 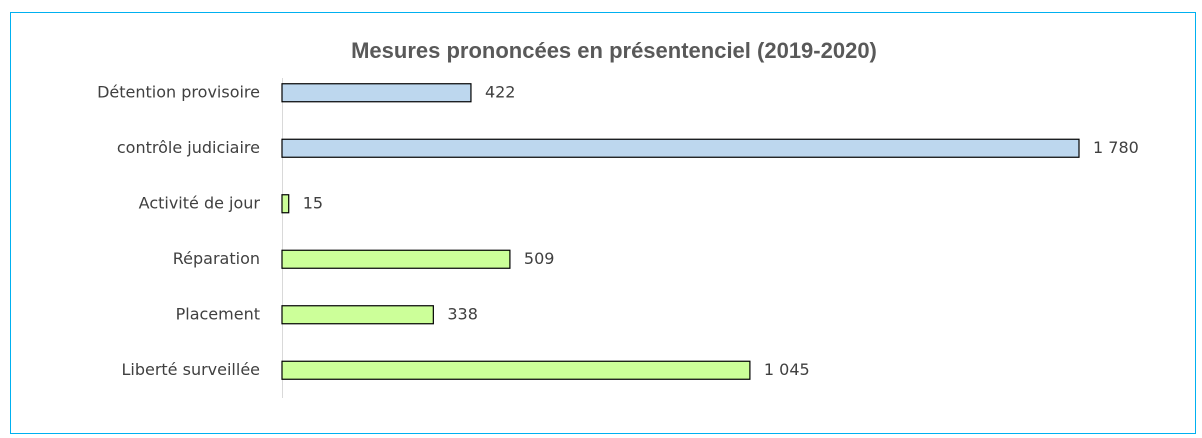 What do you see at coordinates (190, 369) in the screenshot?
I see `category-label: Liberté surveillée` at bounding box center [190, 369].